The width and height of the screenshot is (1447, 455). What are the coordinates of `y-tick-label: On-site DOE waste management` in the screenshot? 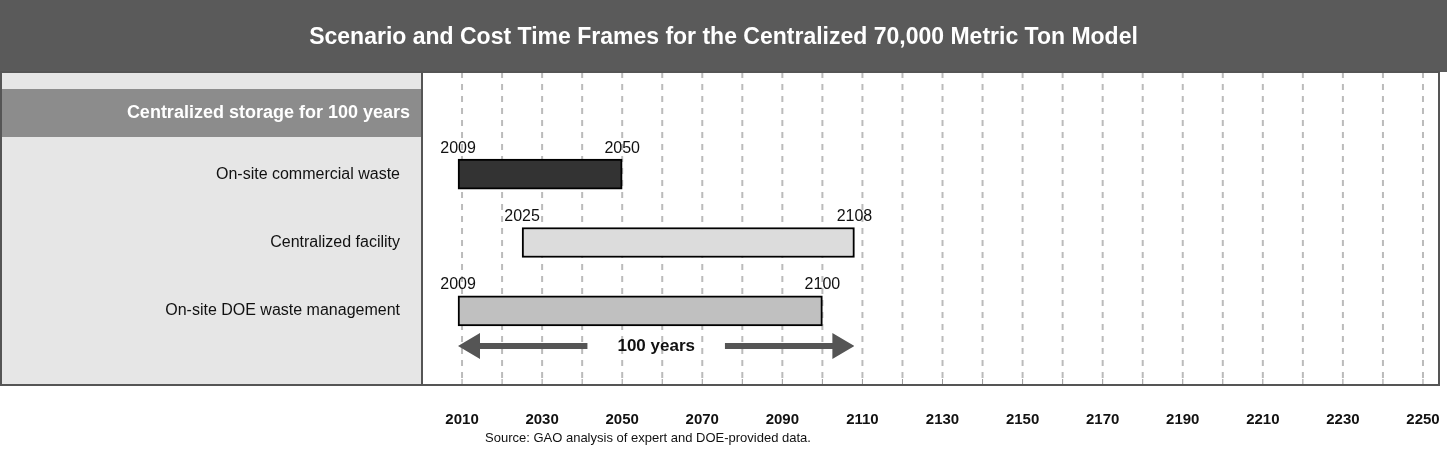 It's located at (283, 310).